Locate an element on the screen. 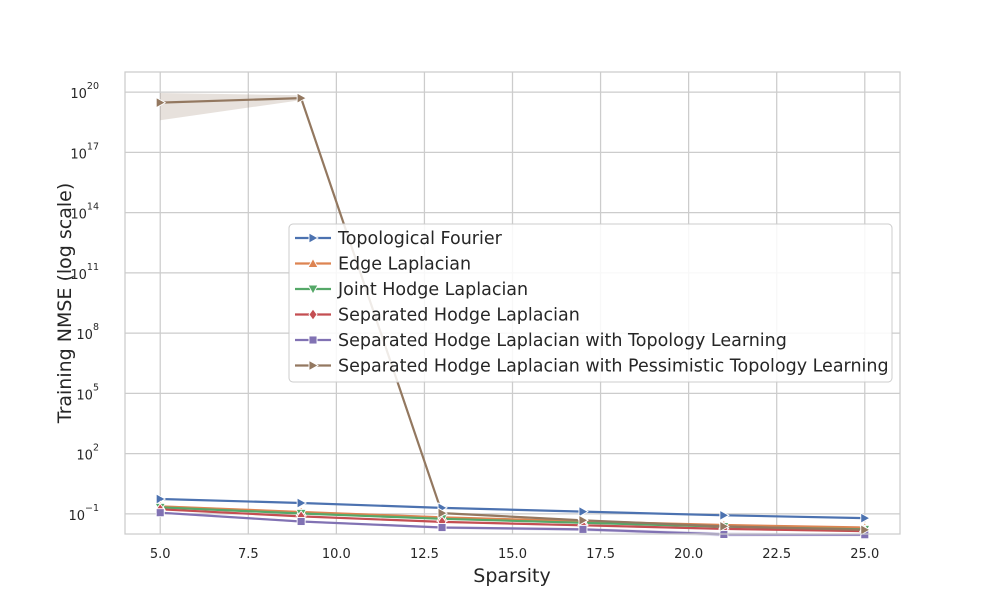 Image resolution: width=1000 pixels, height=600 pixels. x-tick-label: 25.0 is located at coordinates (864, 554).